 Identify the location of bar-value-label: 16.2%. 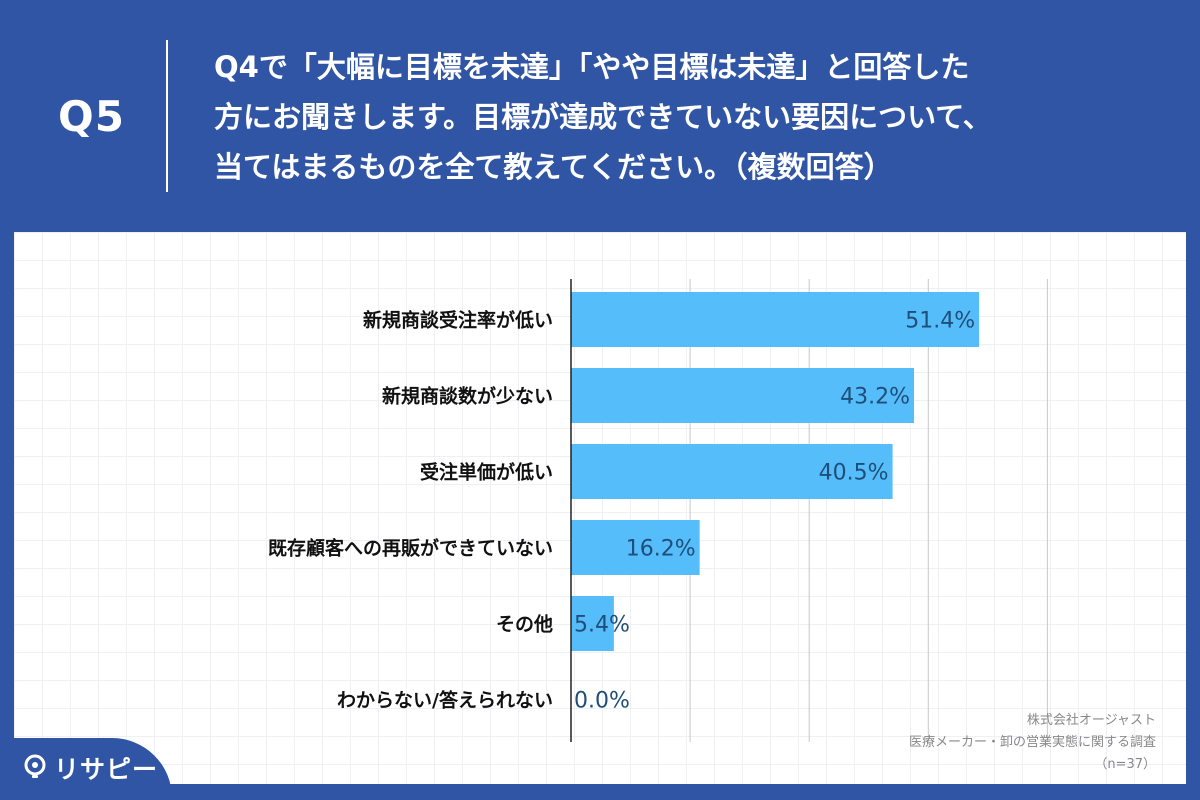
(661, 549).